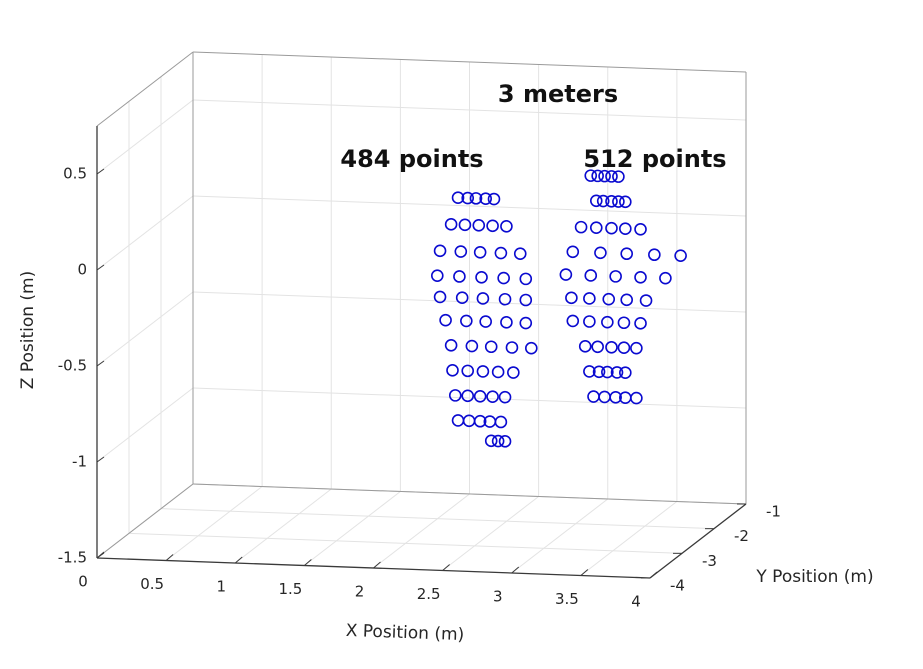 Image resolution: width=923 pixels, height=669 pixels. Describe the element at coordinates (404, 633) in the screenshot. I see `x-axis-label: X Position (m)` at that location.